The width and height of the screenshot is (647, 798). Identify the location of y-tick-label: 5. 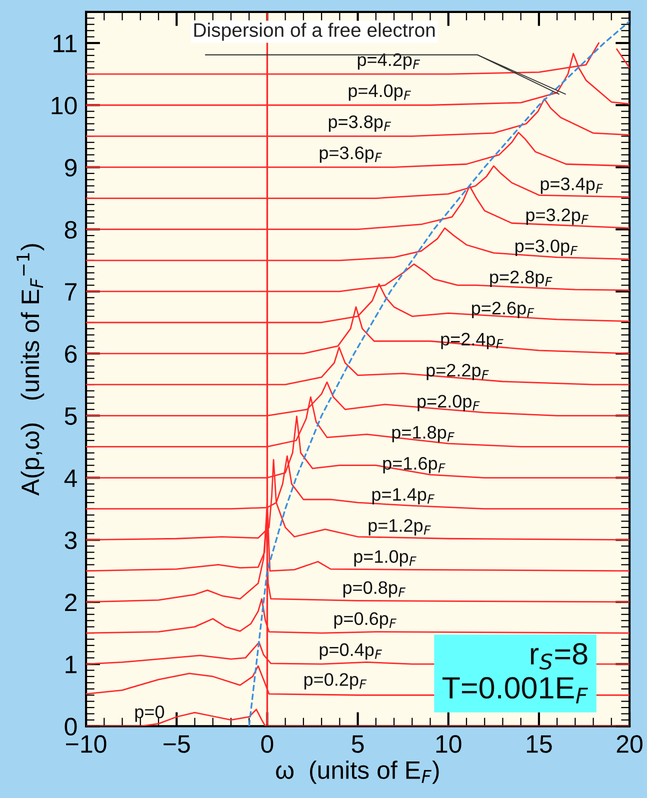
(70, 416).